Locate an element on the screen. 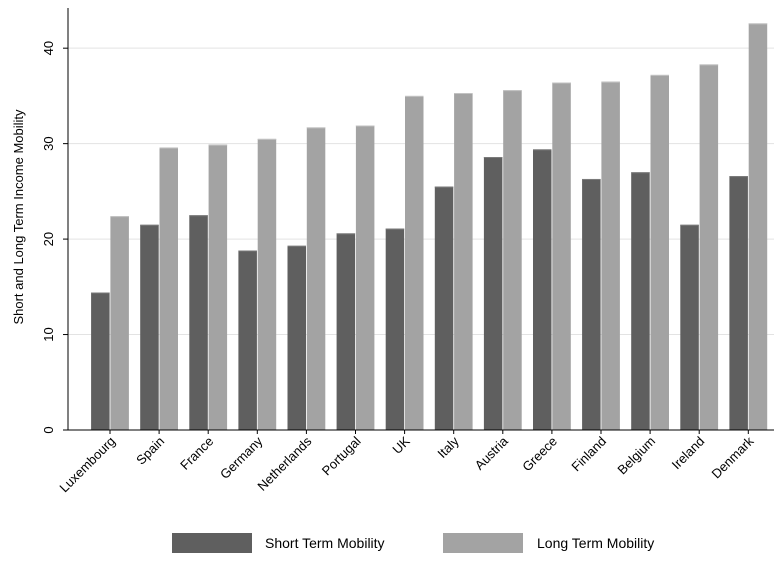 This screenshot has width=780, height=561. x-tick-label: Ireland is located at coordinates (688, 453).